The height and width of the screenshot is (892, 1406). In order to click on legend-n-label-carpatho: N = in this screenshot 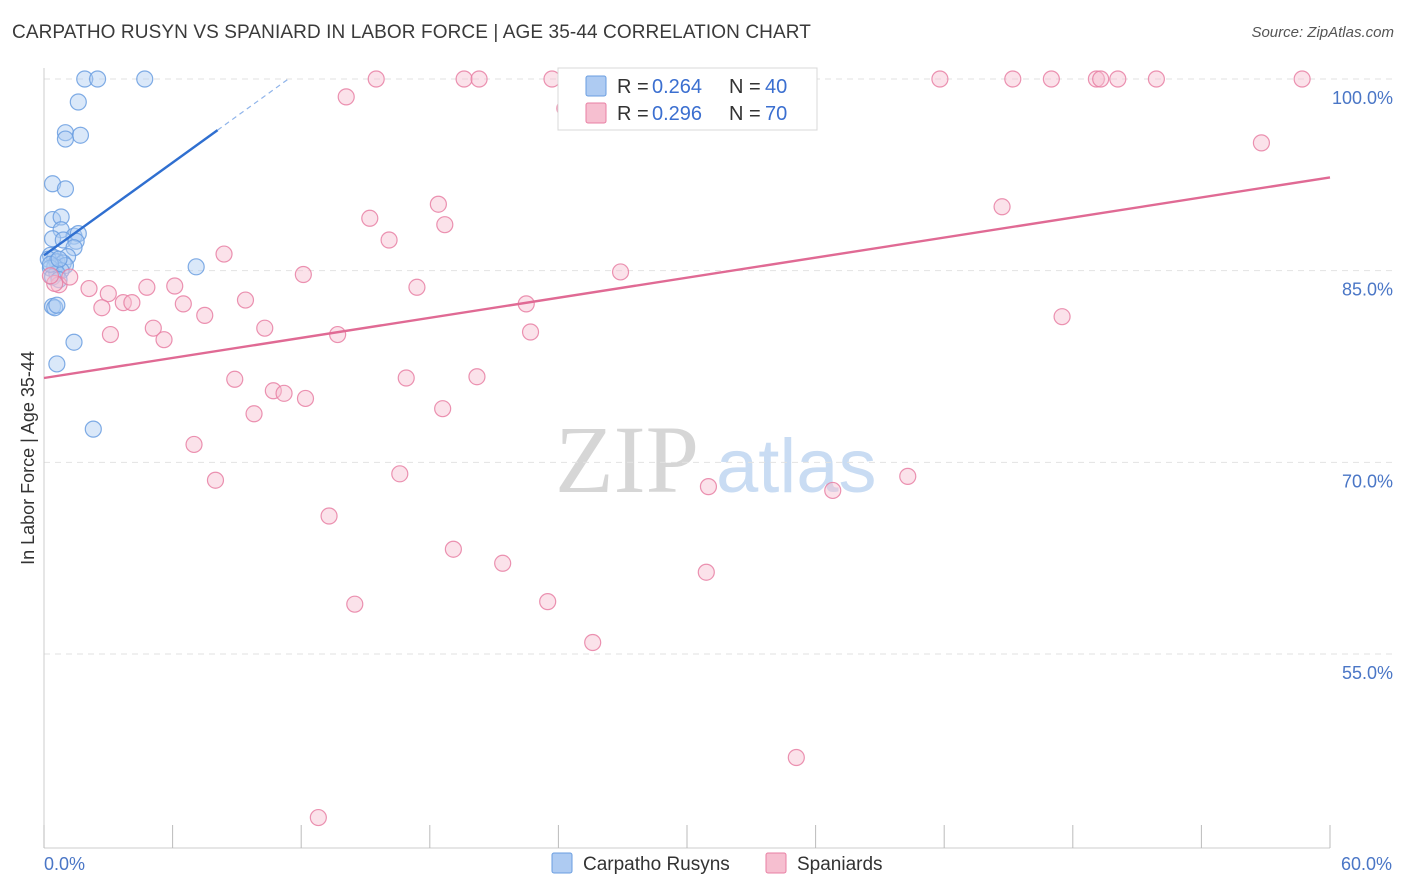, I will do `click(745, 87)`.